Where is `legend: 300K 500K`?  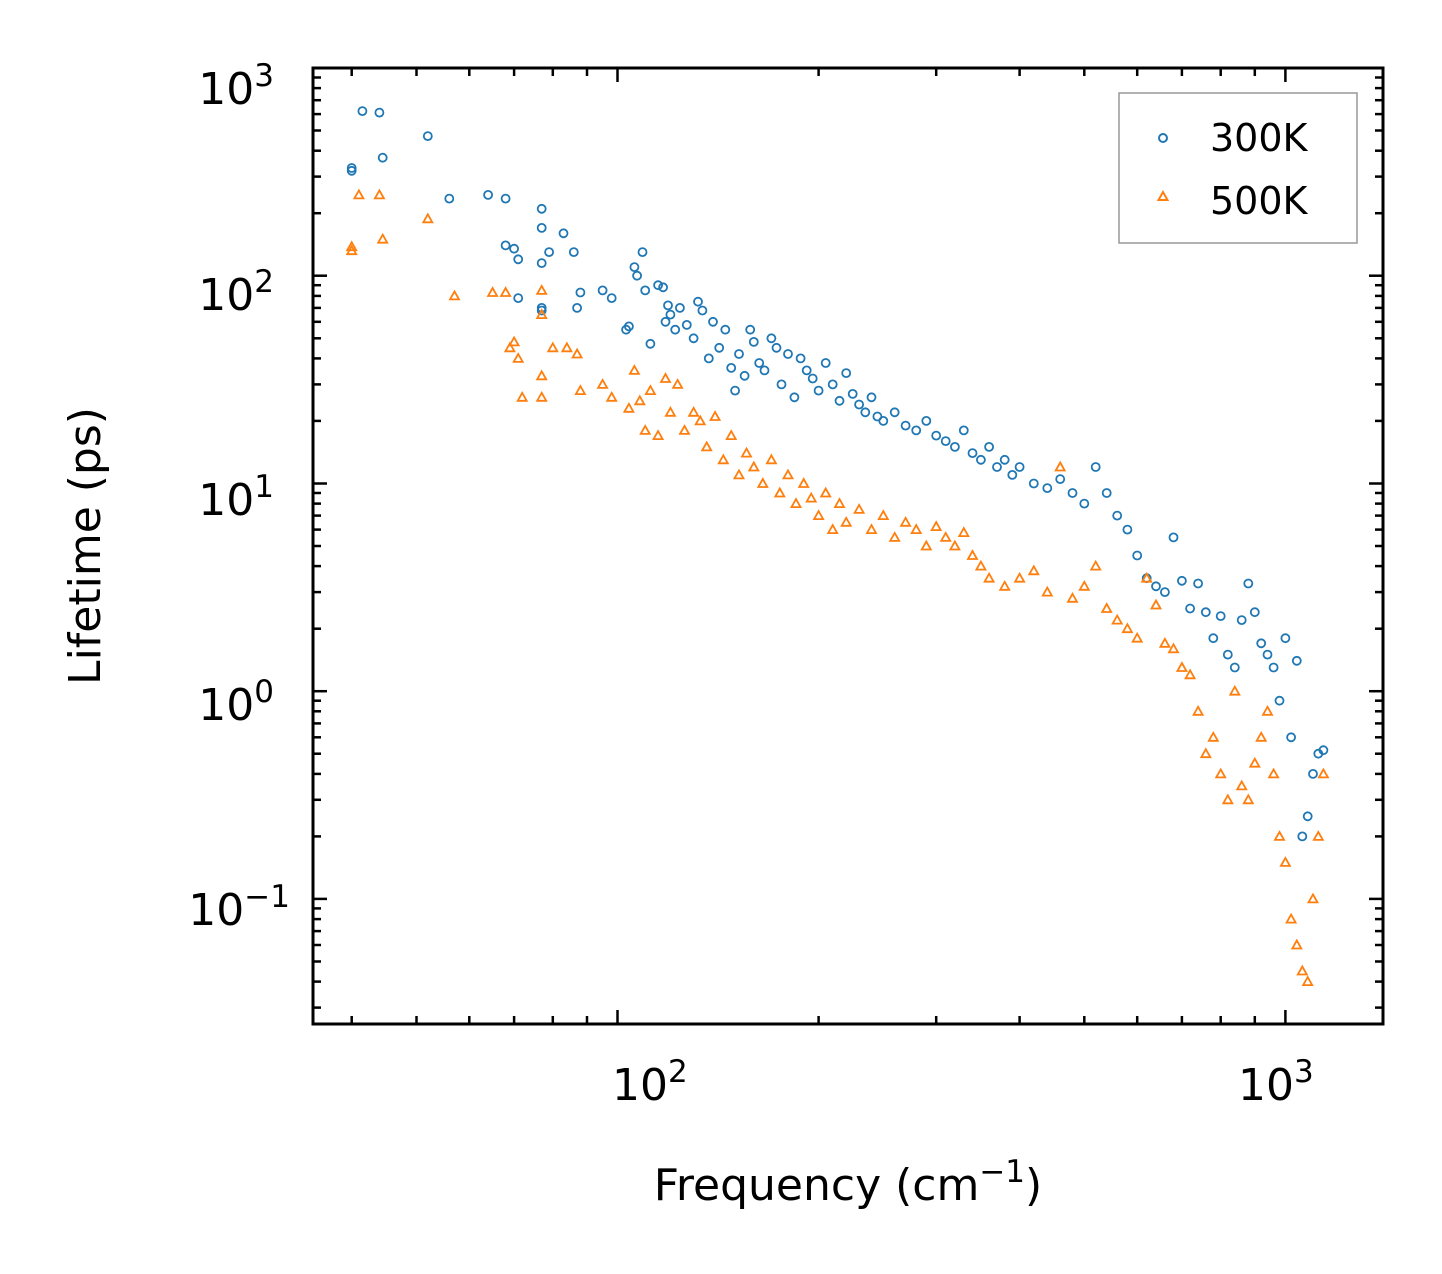
legend: 300K 500K is located at coordinates (1238, 168).